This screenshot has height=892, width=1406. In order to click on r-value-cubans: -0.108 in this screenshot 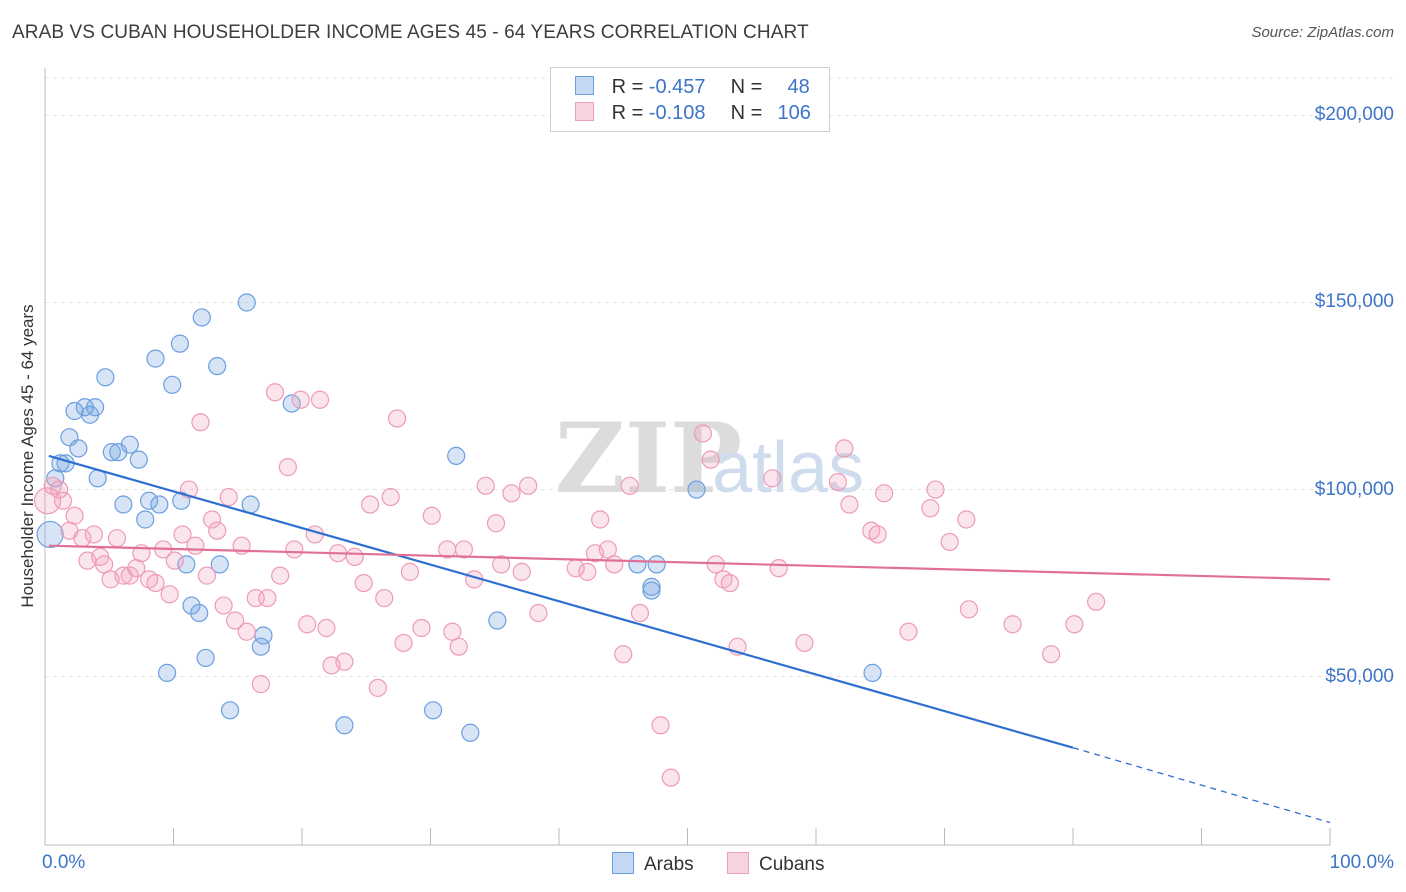, I will do `click(677, 113)`.